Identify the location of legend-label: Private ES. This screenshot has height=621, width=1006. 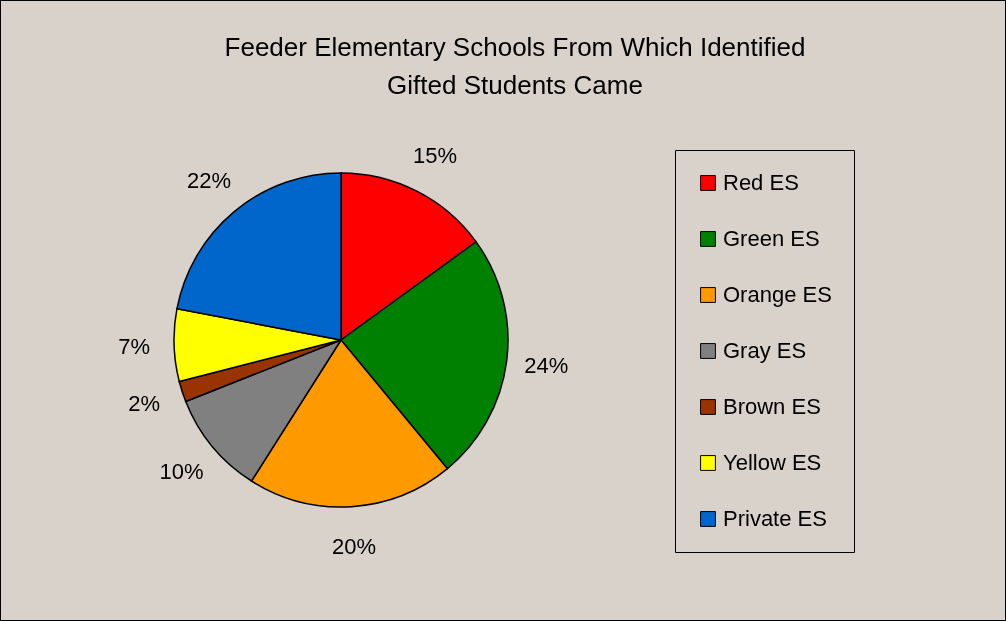
(775, 518).